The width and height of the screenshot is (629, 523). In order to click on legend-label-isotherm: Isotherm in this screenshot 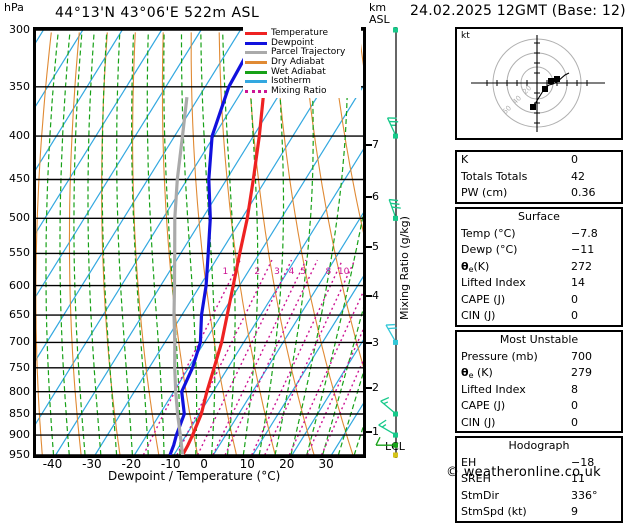, I will do `click(291, 81)`.